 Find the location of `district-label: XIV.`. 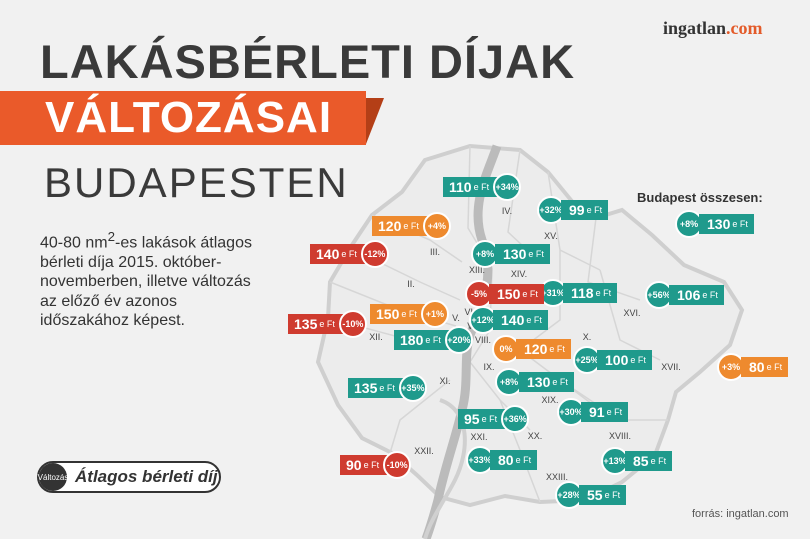

district-label: XIV. is located at coordinates (519, 274).